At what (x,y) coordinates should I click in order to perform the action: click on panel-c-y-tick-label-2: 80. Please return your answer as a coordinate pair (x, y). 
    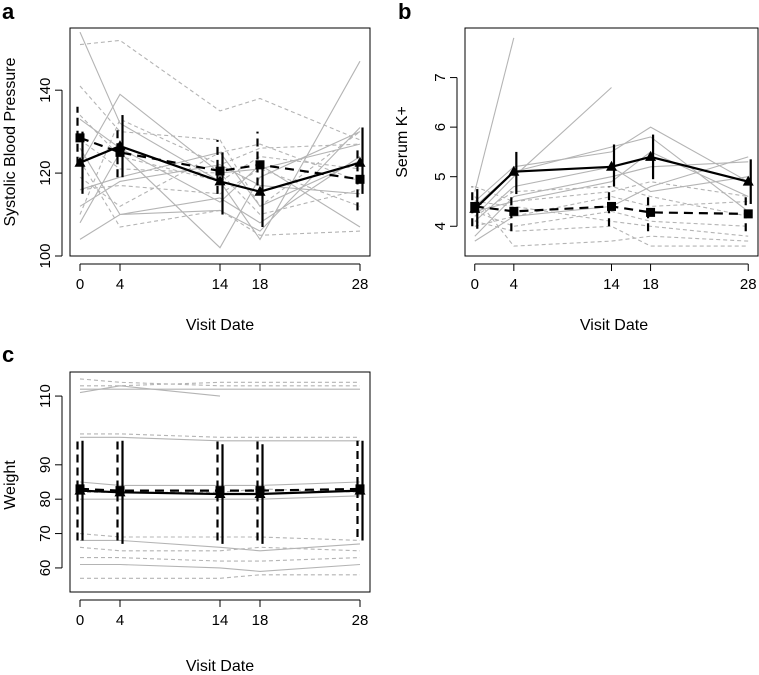
    Looking at the image, I should click on (45, 499).